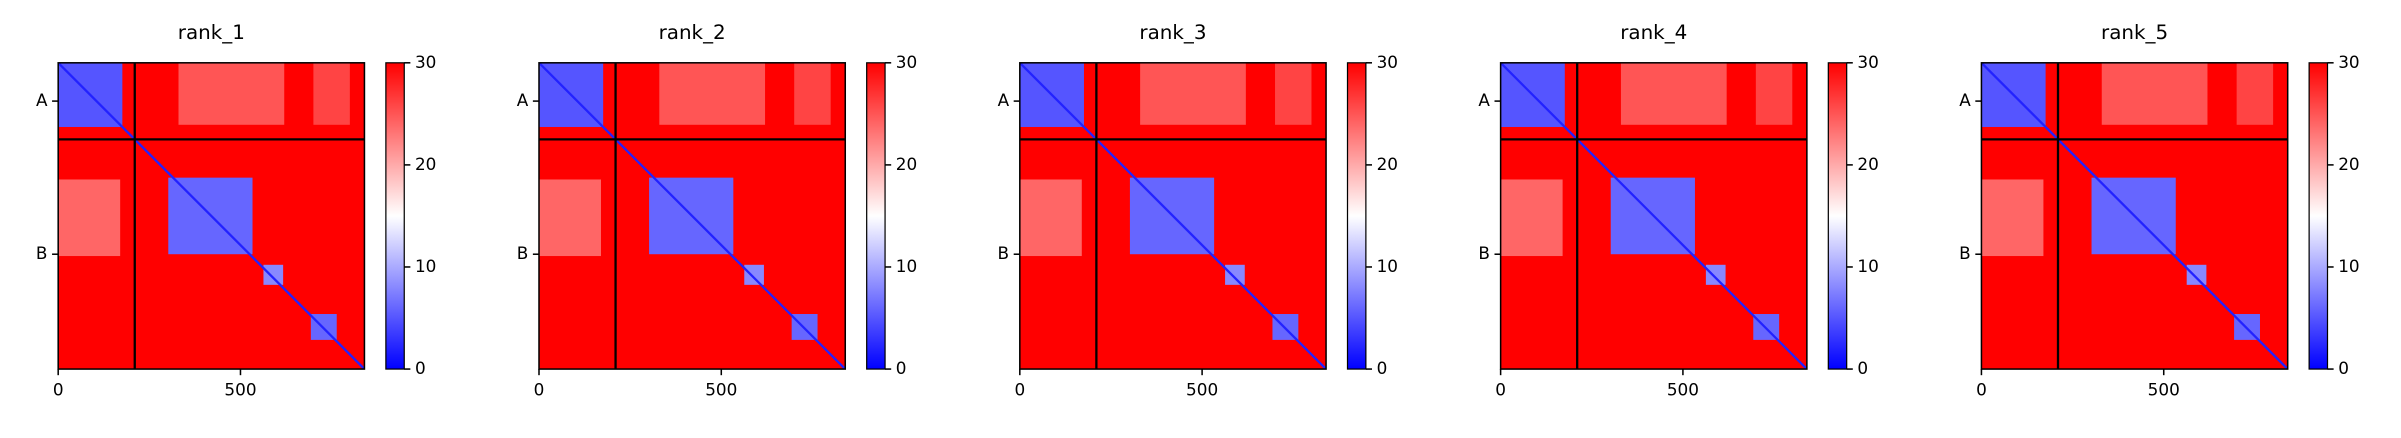 This screenshot has width=2401, height=438. Describe the element at coordinates (211, 32) in the screenshot. I see `panel-title: rank_1` at that location.